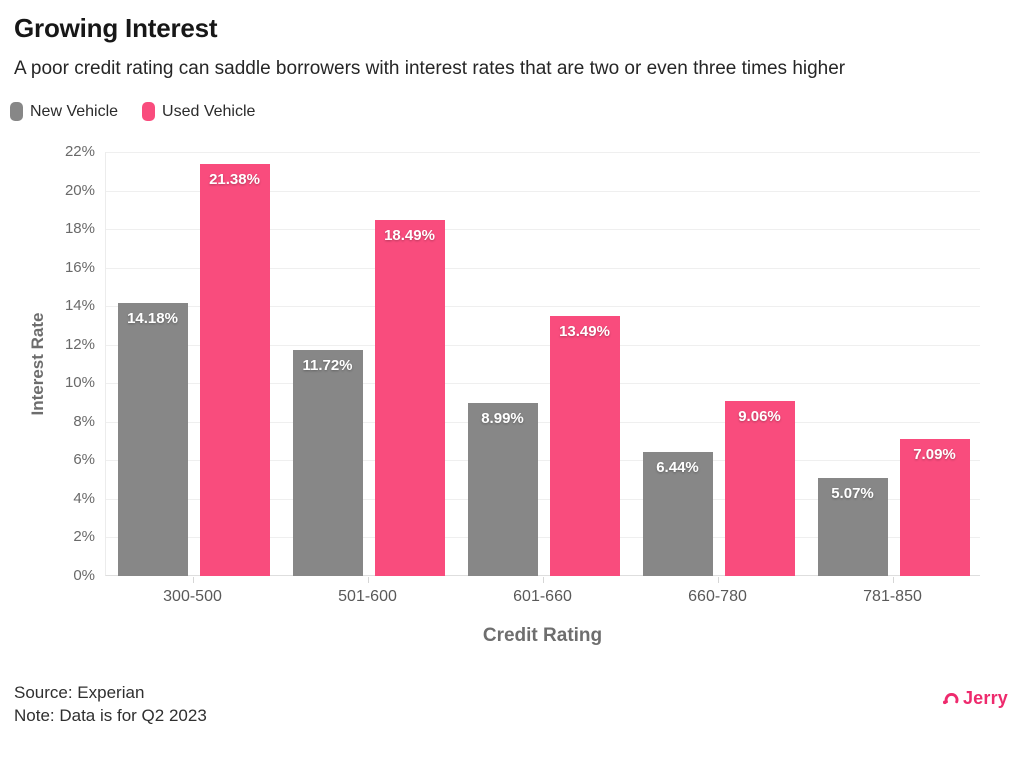 This screenshot has height=765, width=1024. Describe the element at coordinates (584, 446) in the screenshot. I see `bar-used-vehicle-601-660: 13.49%` at that location.